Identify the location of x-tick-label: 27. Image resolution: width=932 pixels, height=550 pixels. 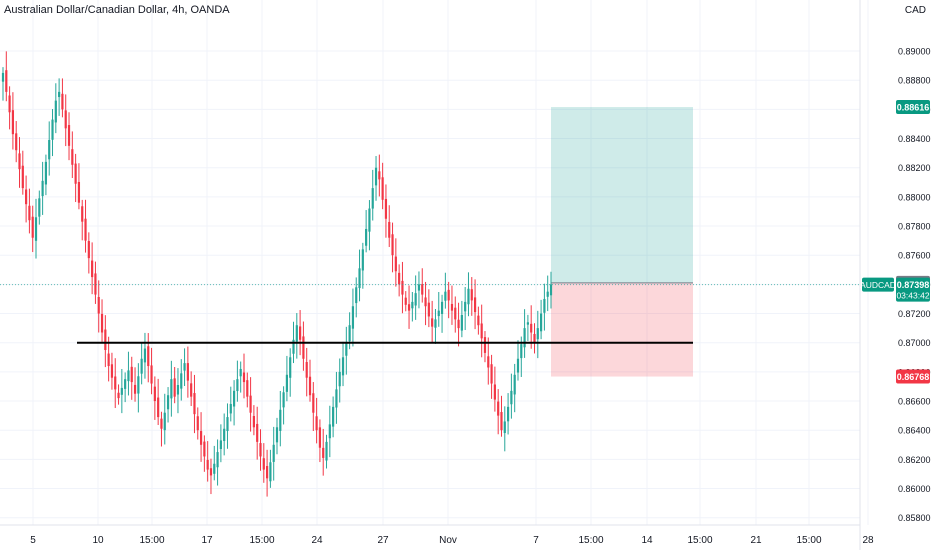
(383, 540).